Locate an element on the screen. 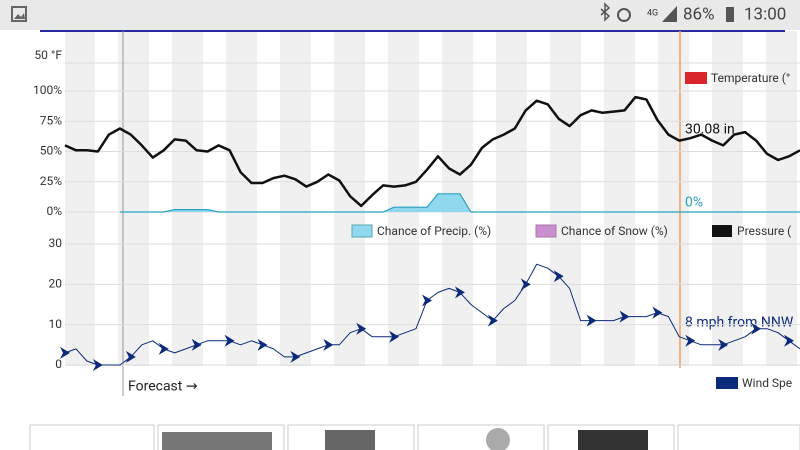 The image size is (800, 450). wind-readout: 8 mph from NNW is located at coordinates (739, 323).